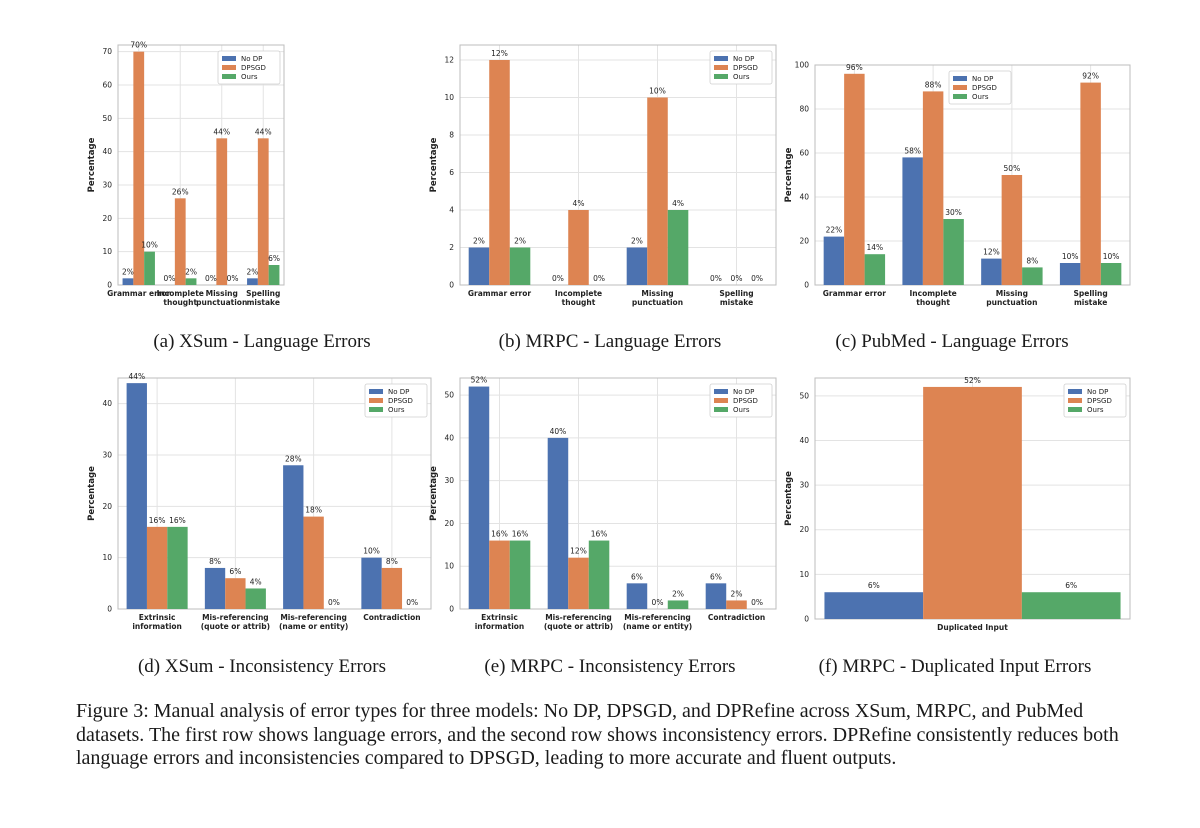 The height and width of the screenshot is (828, 1200). Describe the element at coordinates (451, 210) in the screenshot. I see `y-tick-label: 4` at that location.